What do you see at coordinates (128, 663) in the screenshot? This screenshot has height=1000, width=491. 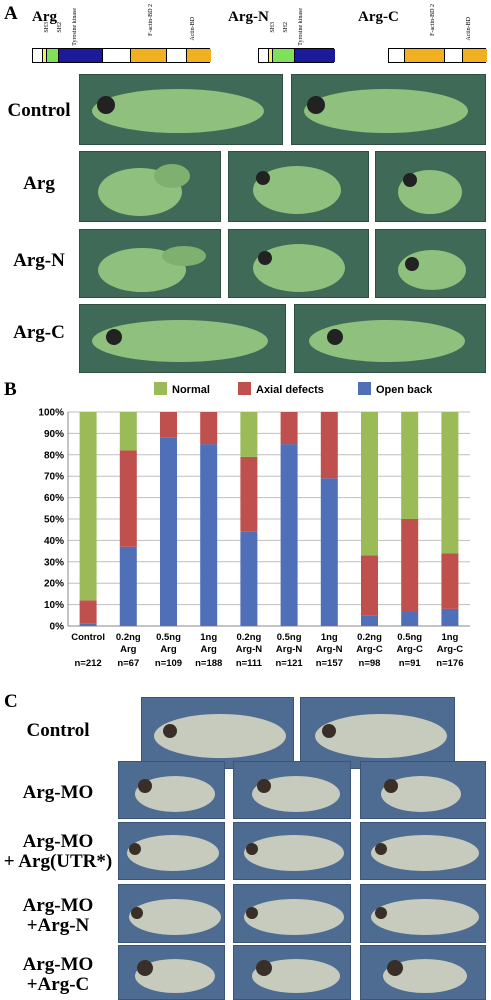 I see `sample-size-label: n=67` at bounding box center [128, 663].